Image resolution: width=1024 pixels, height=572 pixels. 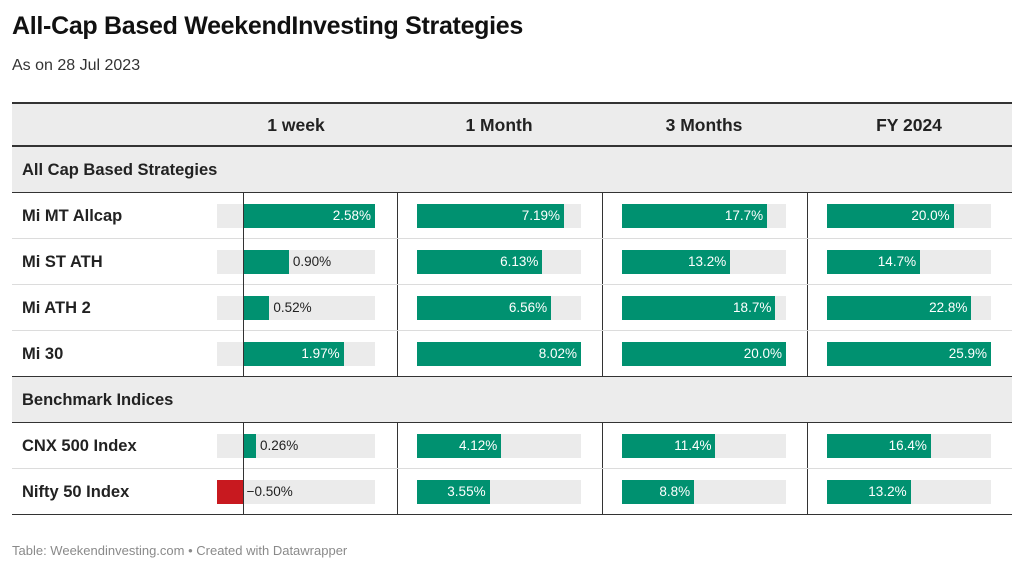 What do you see at coordinates (675, 491) in the screenshot?
I see `value-label: 8.8%` at bounding box center [675, 491].